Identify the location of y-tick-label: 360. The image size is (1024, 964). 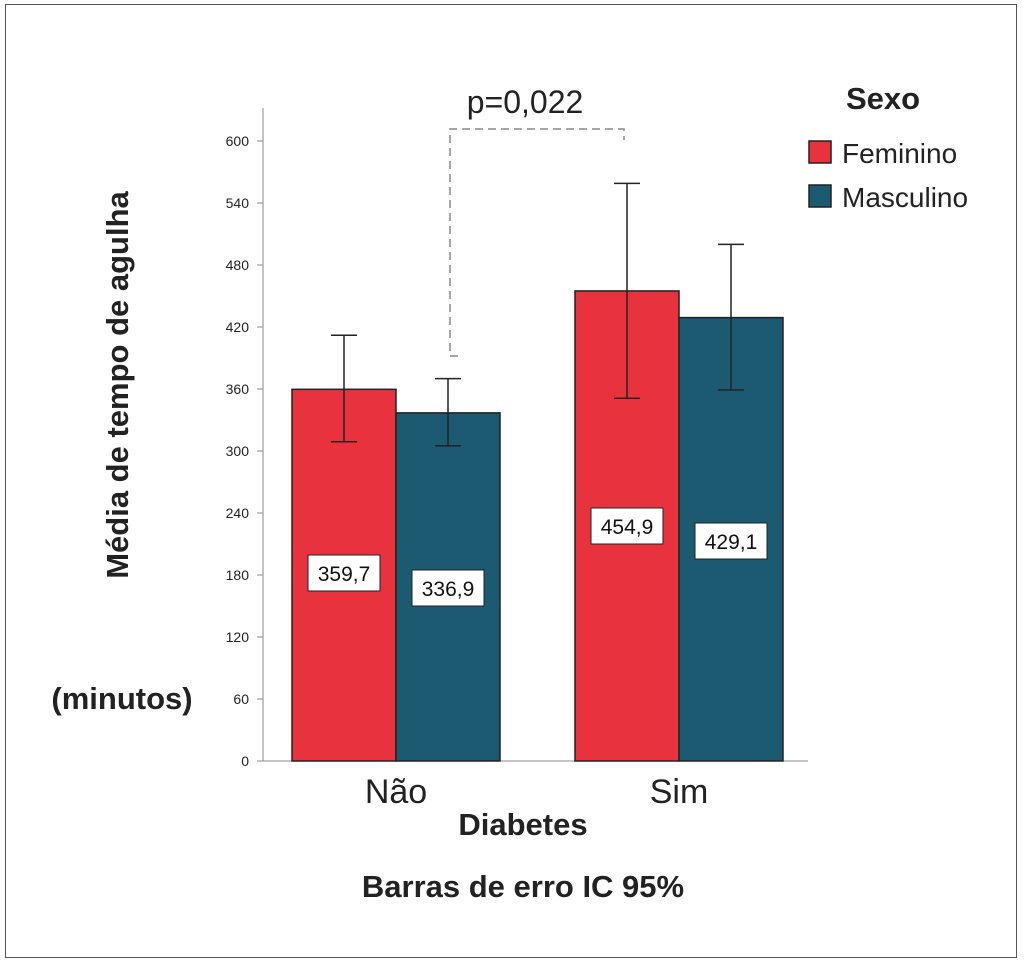
(238, 389).